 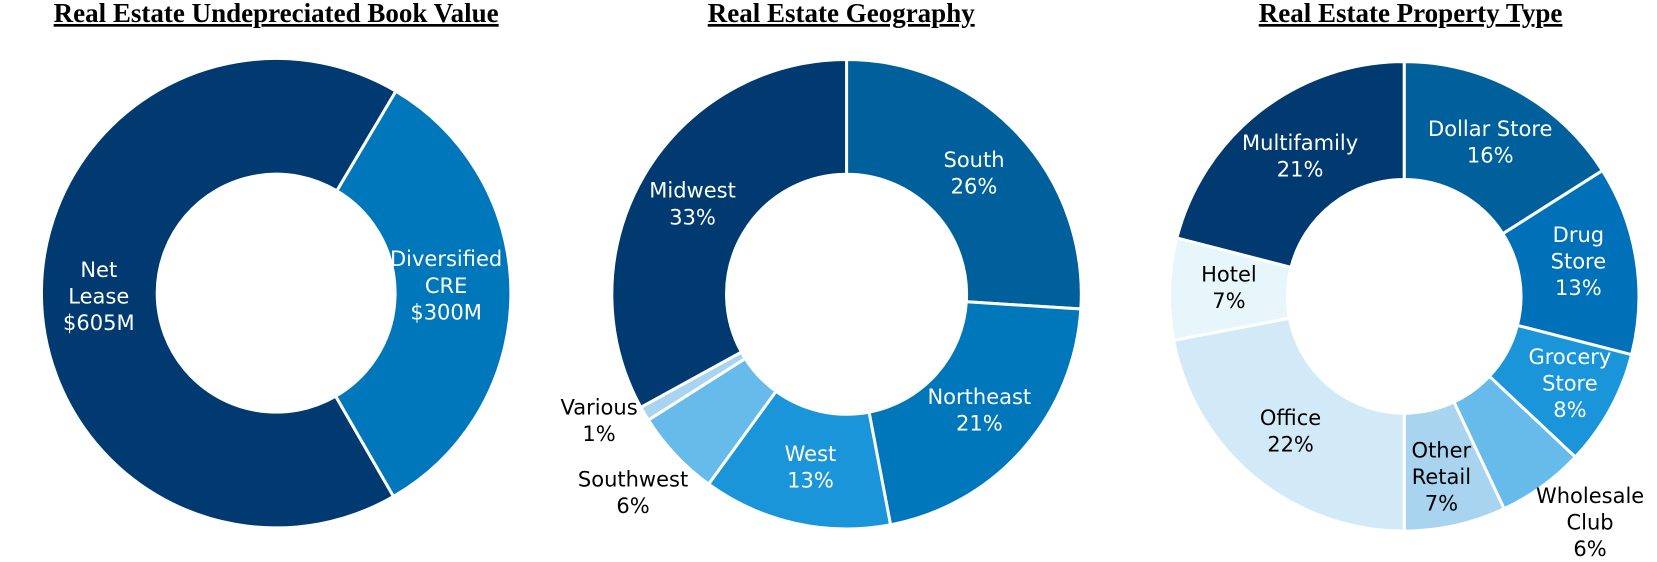 I want to click on slice-label: Drug Store, so click(x=1579, y=248).